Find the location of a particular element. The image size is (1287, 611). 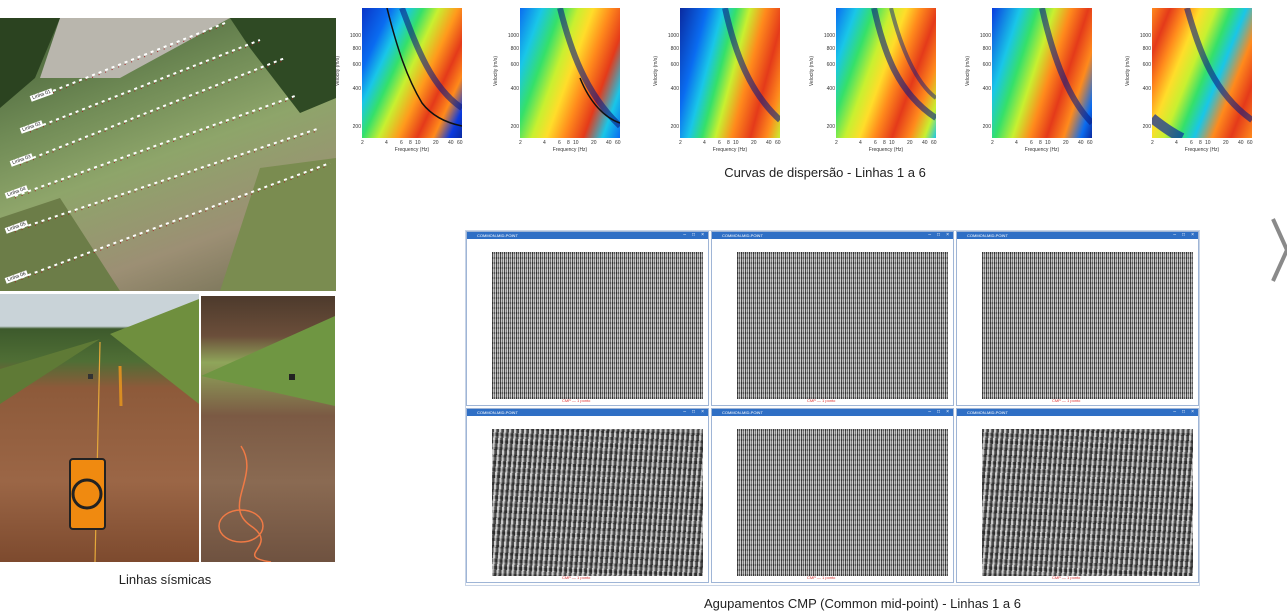

trace-axis is located at coordinates (597, 246).